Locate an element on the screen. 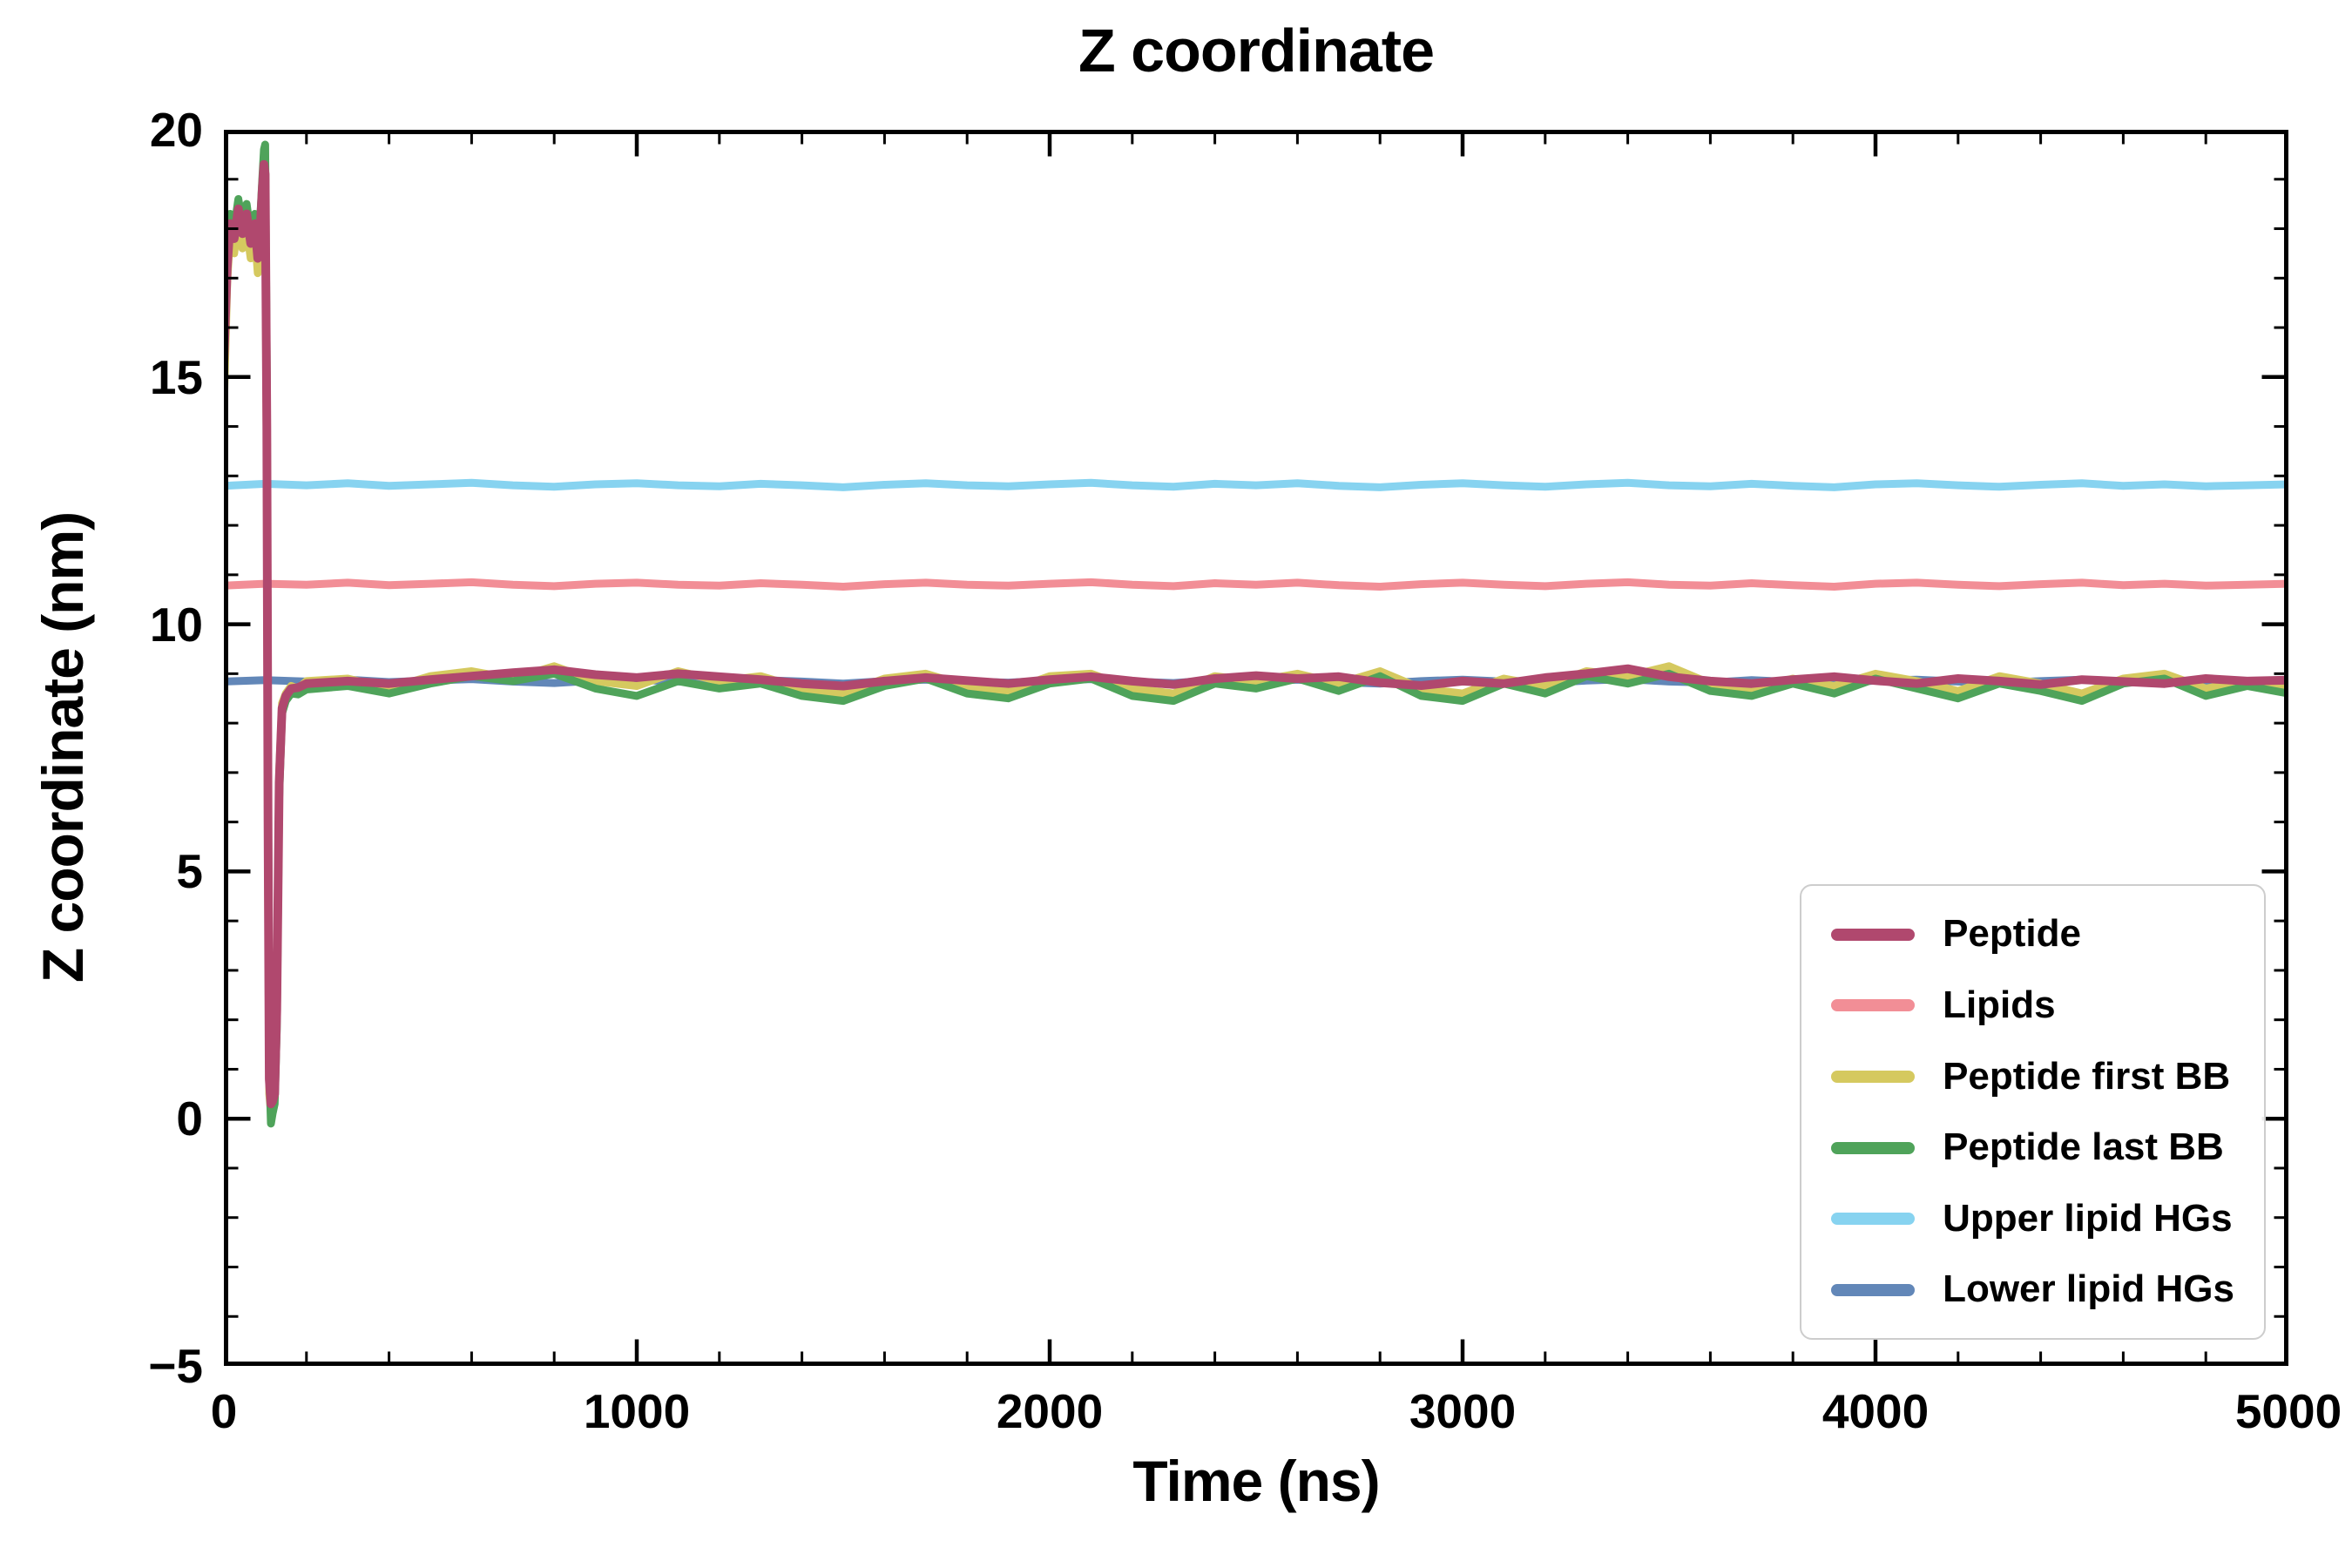  y-tick-label: 0 is located at coordinates (189, 1119).